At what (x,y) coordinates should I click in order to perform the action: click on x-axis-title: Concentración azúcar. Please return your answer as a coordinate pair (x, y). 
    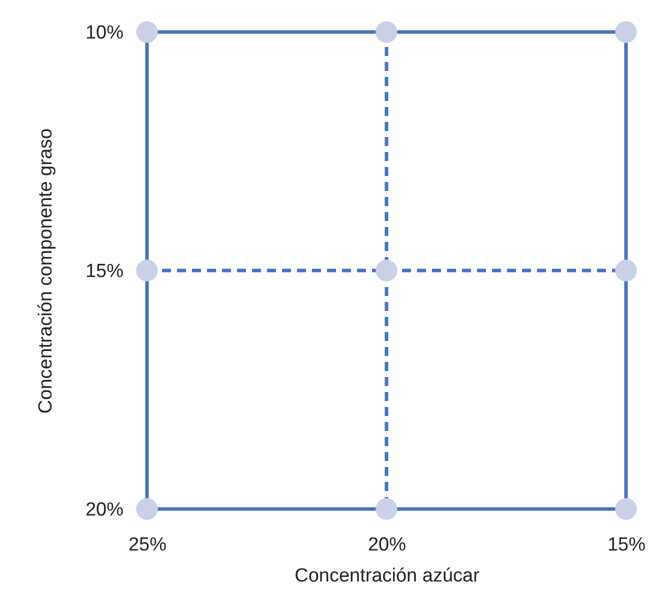
    Looking at the image, I should click on (387, 576).